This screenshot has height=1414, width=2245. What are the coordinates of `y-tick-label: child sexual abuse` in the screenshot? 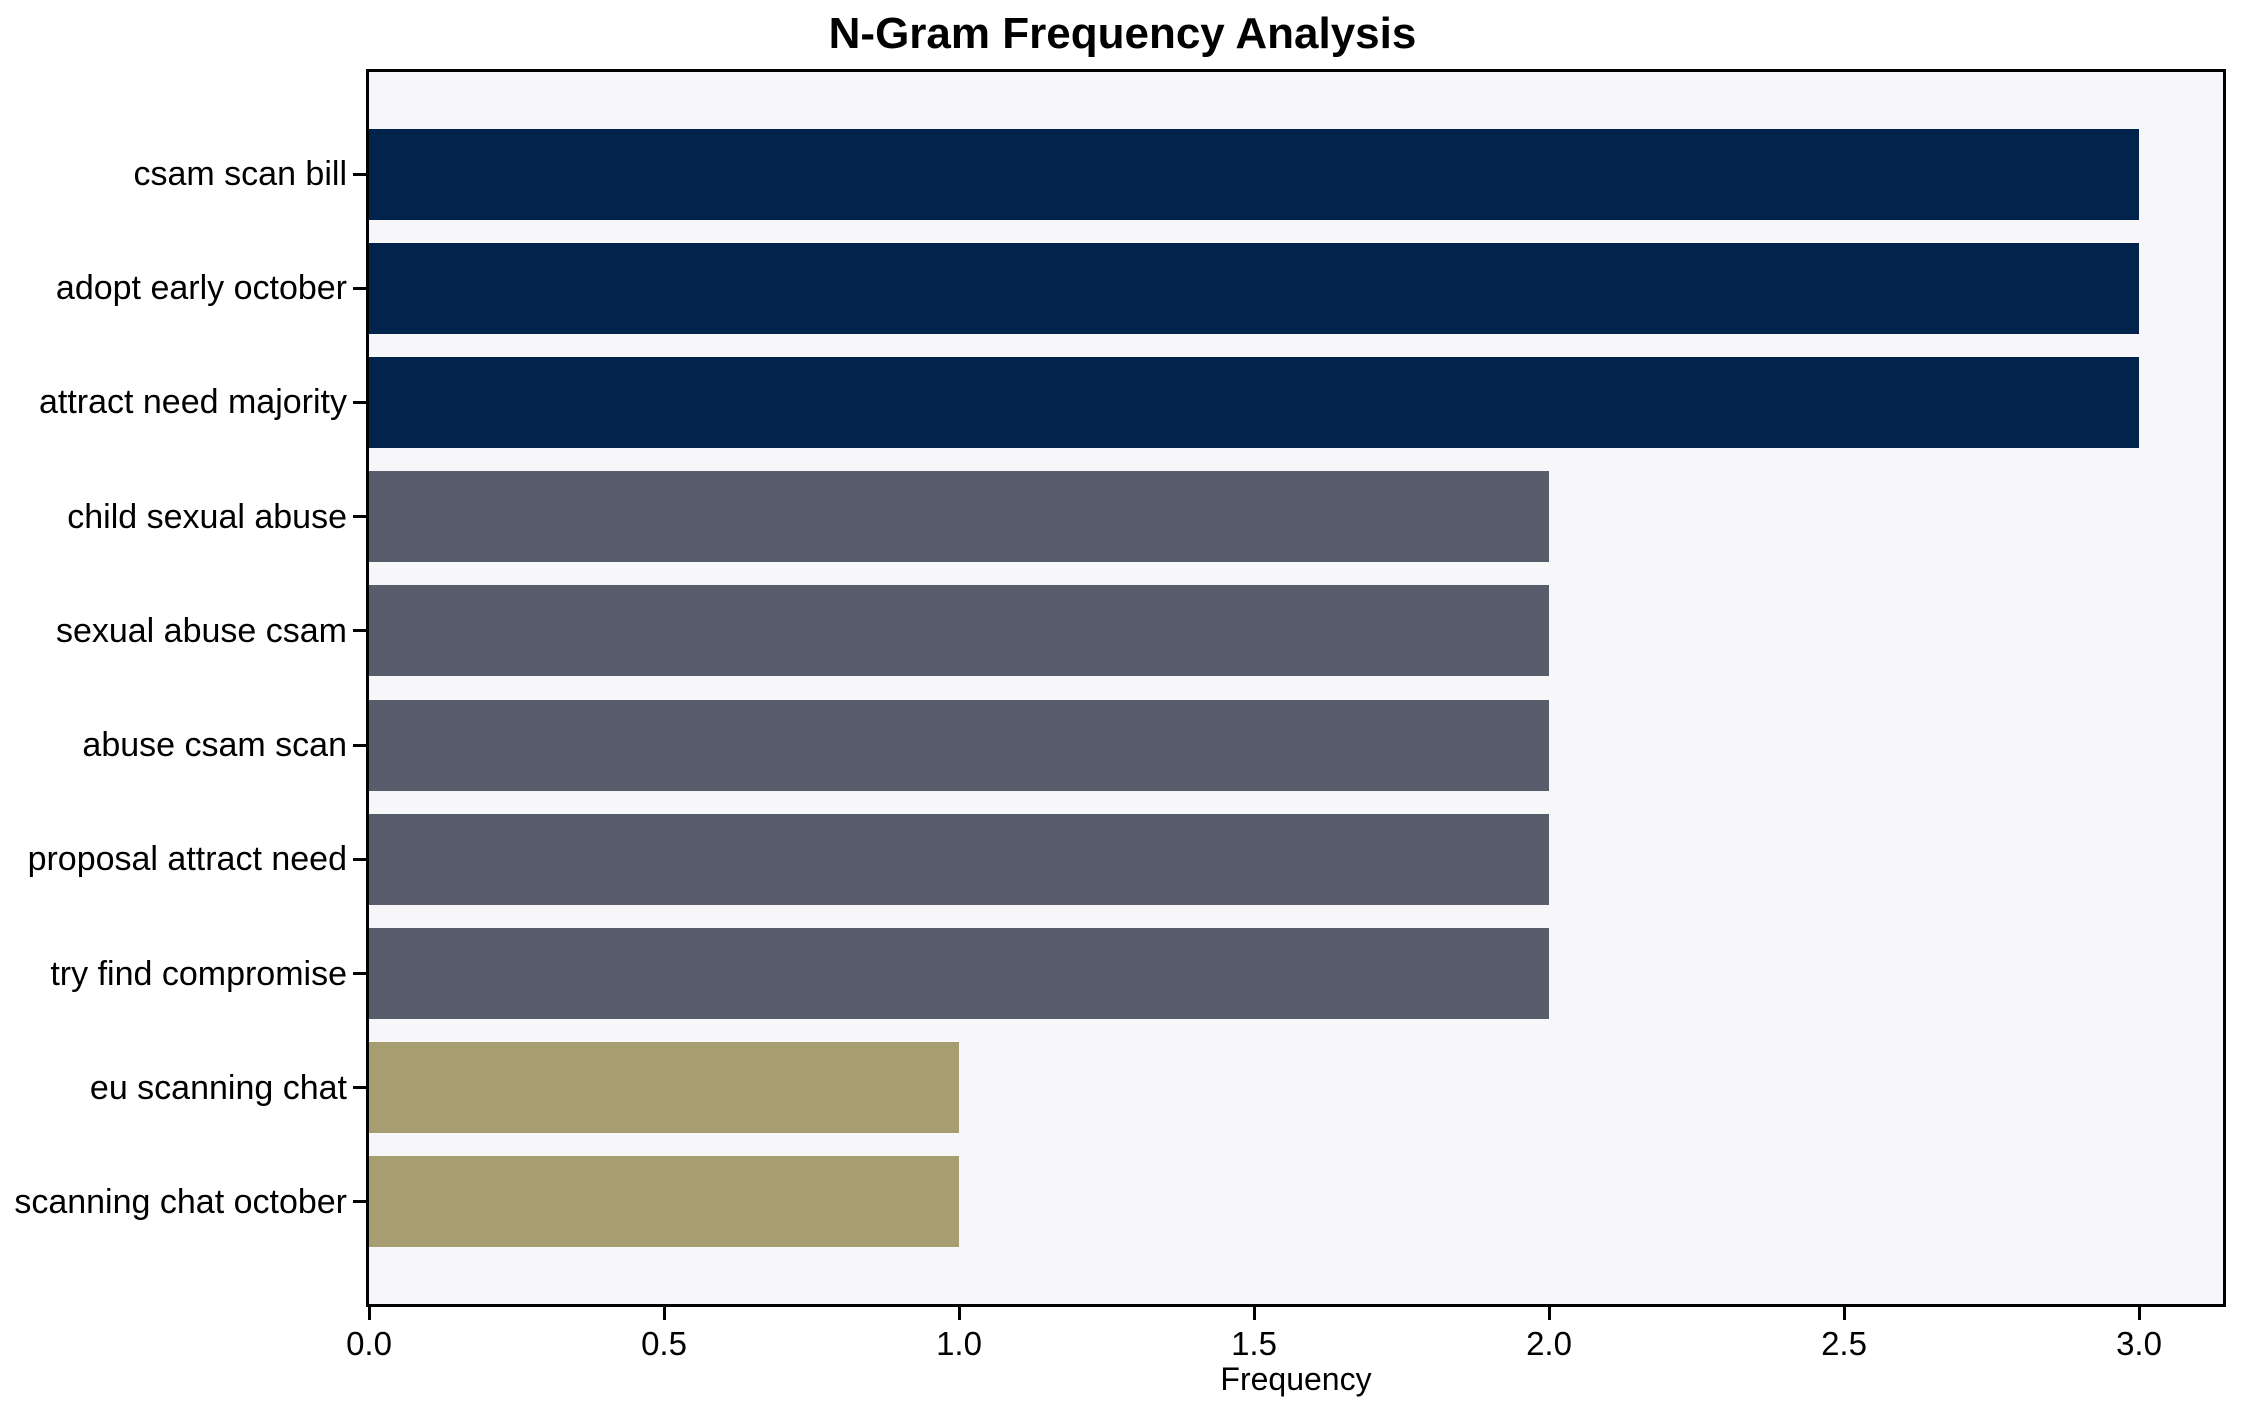 It's located at (207, 516).